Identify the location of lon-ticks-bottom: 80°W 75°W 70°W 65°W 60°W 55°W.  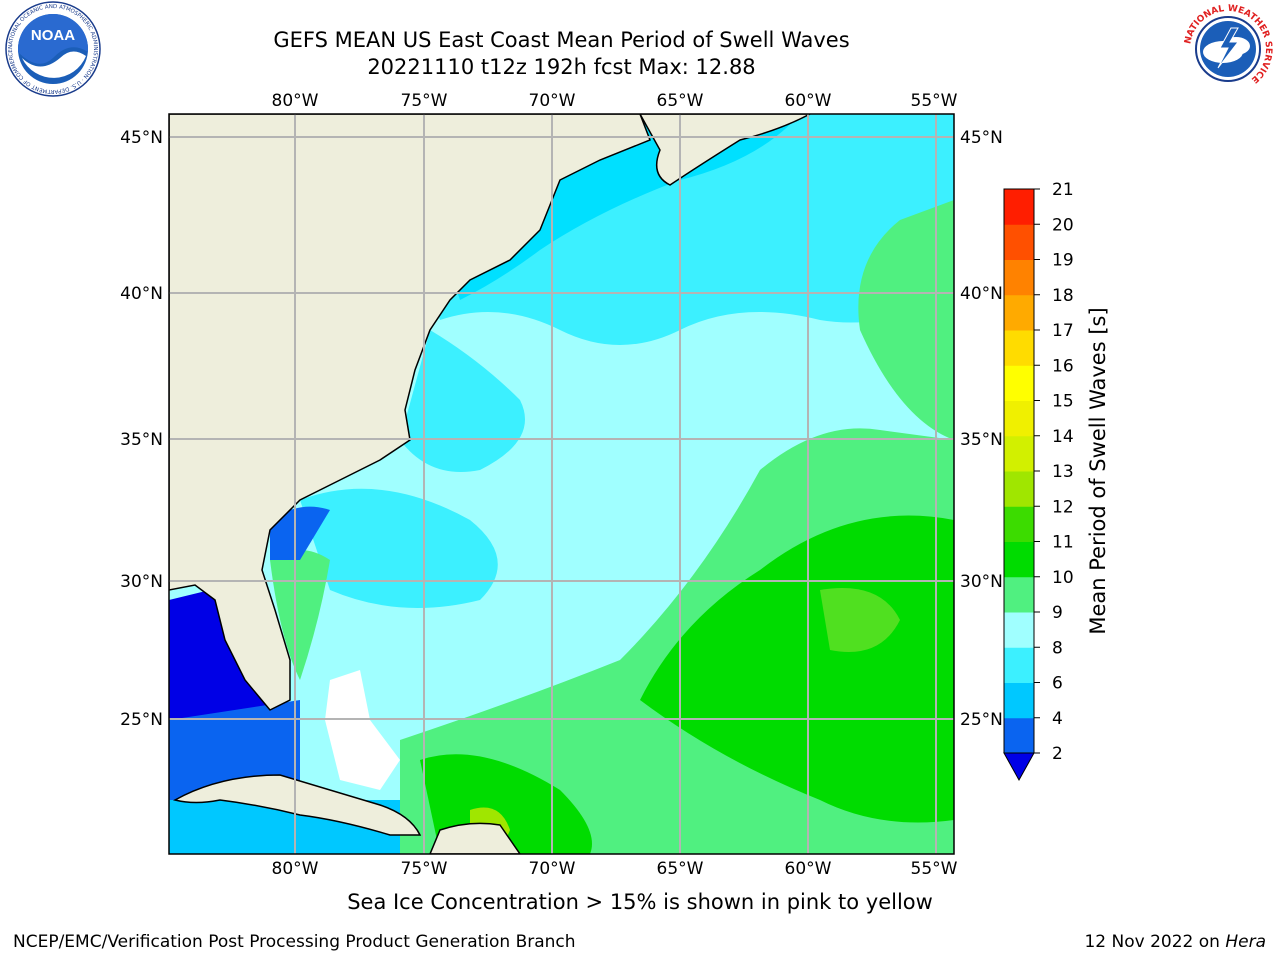
(615, 869).